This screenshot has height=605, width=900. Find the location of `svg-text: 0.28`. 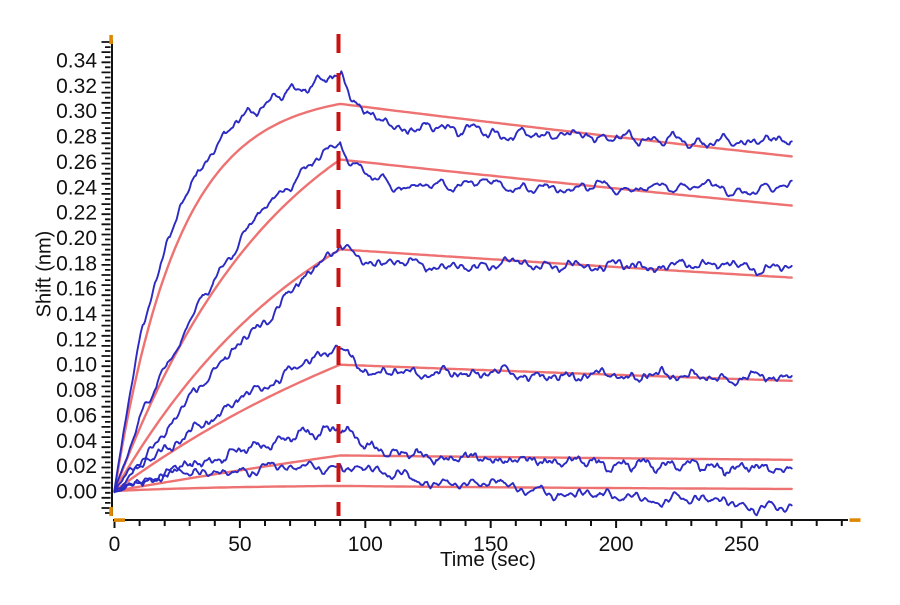

svg-text: 0.28 is located at coordinates (76, 137).